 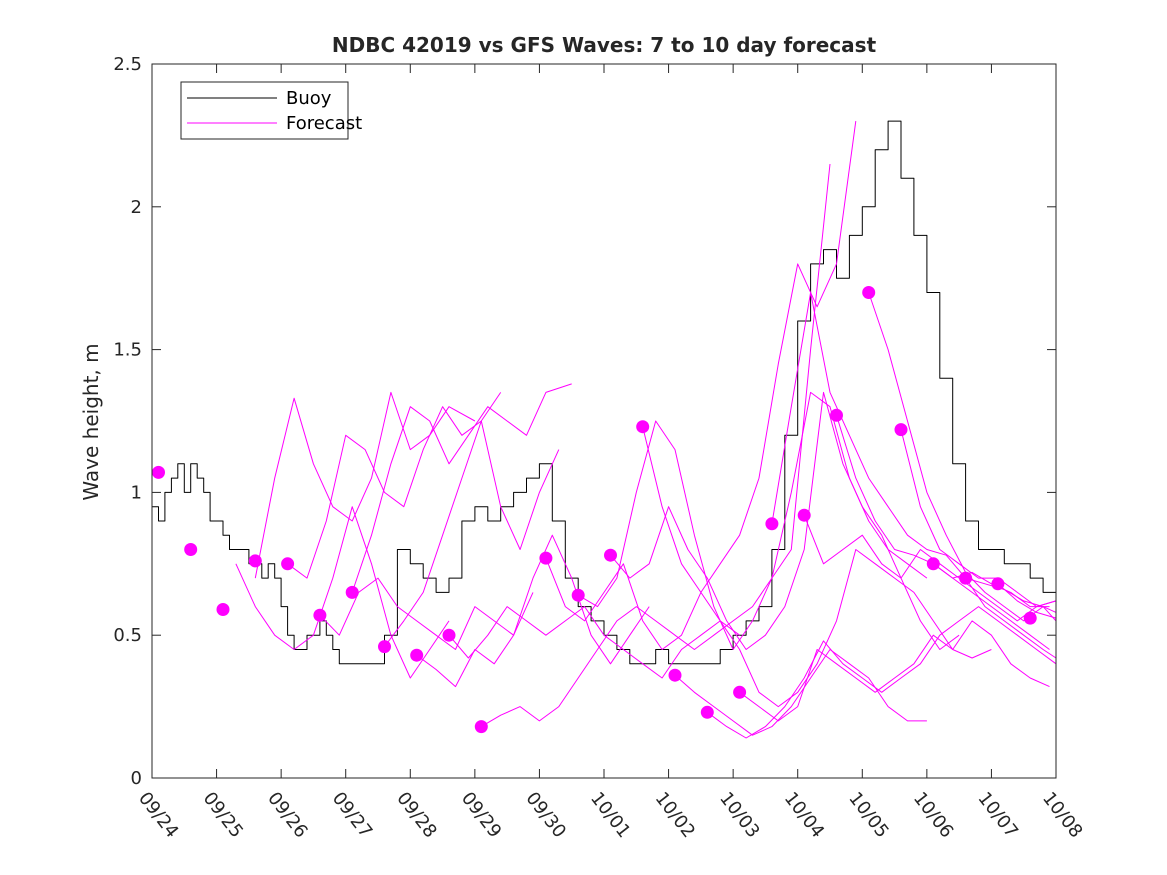 I want to click on x-tick-label: 10/08, so click(x=1062, y=815).